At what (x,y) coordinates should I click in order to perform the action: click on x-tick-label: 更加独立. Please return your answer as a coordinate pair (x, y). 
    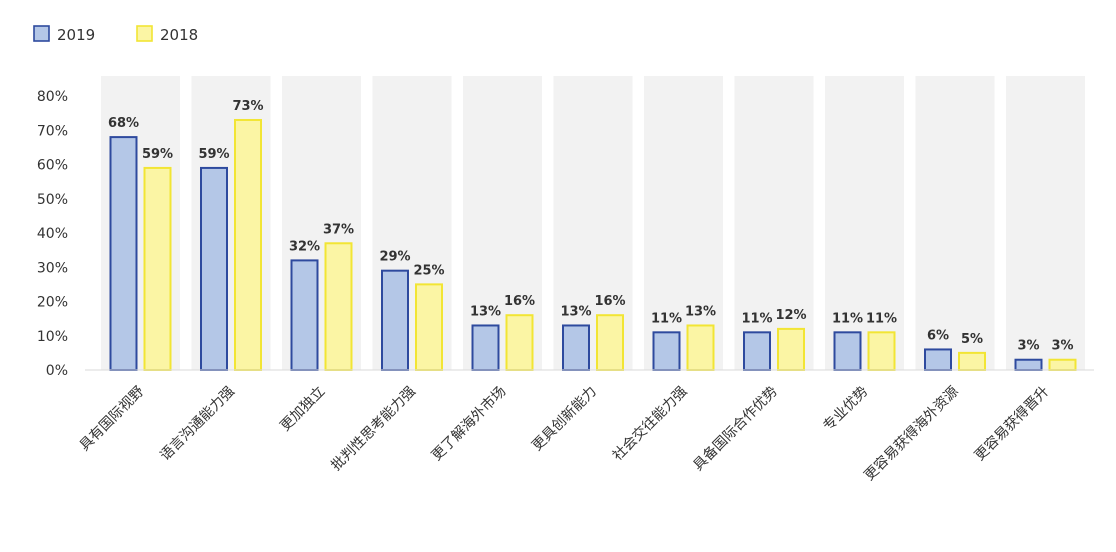
    Looking at the image, I should click on (302, 409).